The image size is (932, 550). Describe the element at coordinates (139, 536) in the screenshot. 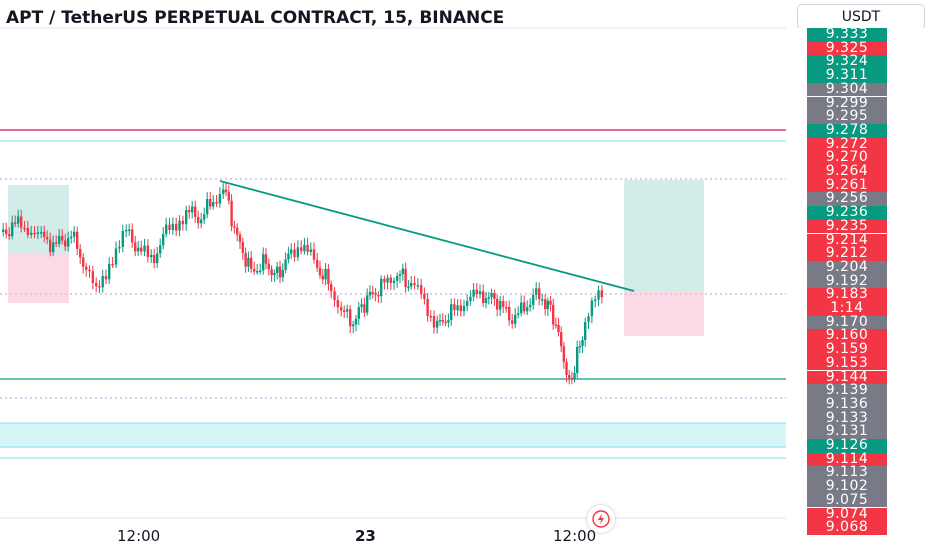

I see `time-label: 12:00` at that location.